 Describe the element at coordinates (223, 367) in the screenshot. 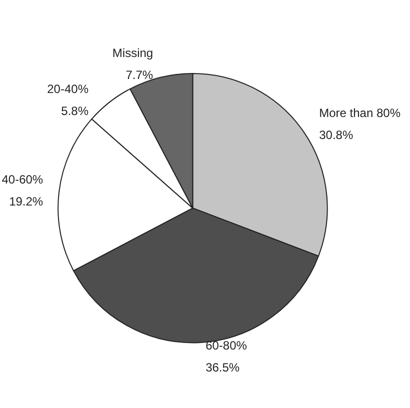

I see `data-label: 36.5%` at that location.